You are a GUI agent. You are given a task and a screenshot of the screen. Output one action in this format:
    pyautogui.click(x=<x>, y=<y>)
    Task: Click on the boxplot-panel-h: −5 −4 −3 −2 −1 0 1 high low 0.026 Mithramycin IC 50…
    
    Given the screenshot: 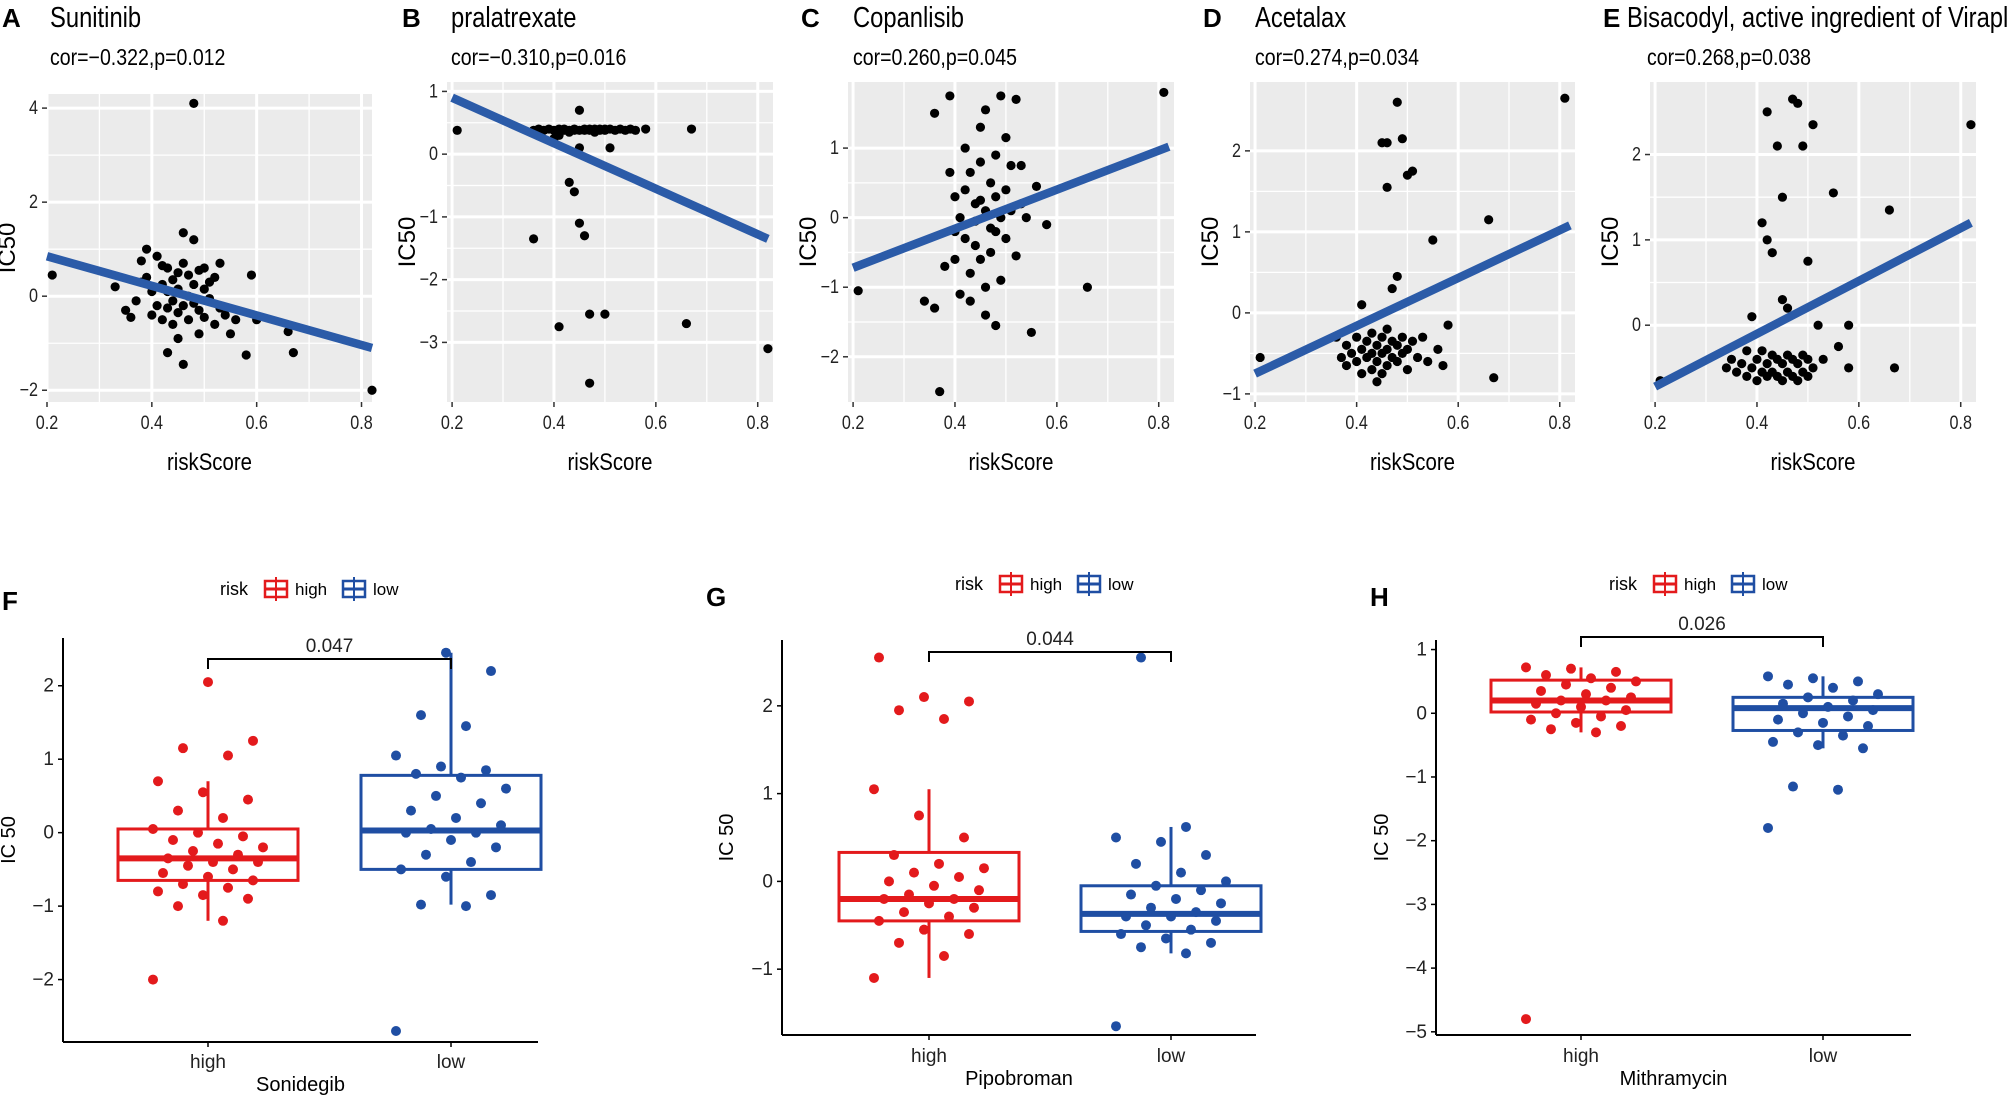 What is the action you would take?
    pyautogui.click(x=1642, y=831)
    